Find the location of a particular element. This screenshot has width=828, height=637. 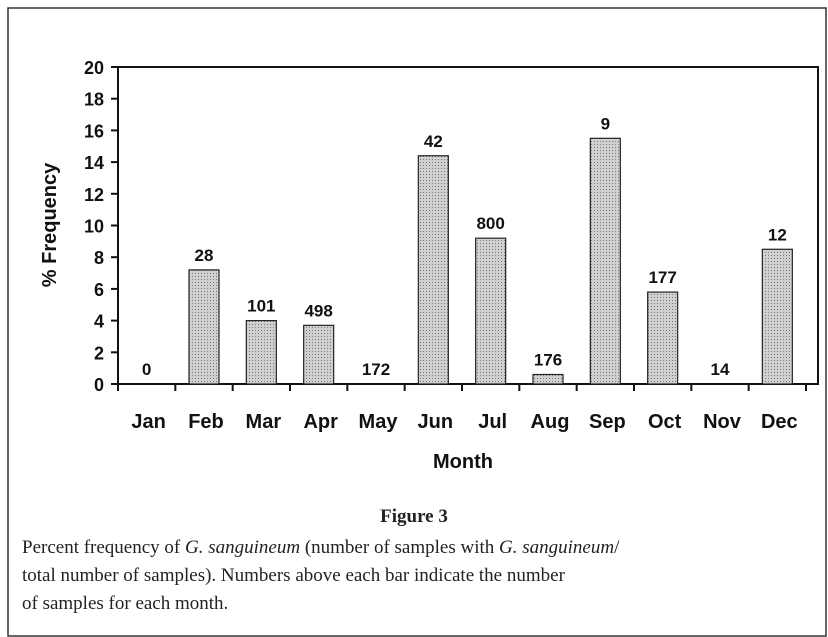

x-tick-label: Jun is located at coordinates (436, 422).